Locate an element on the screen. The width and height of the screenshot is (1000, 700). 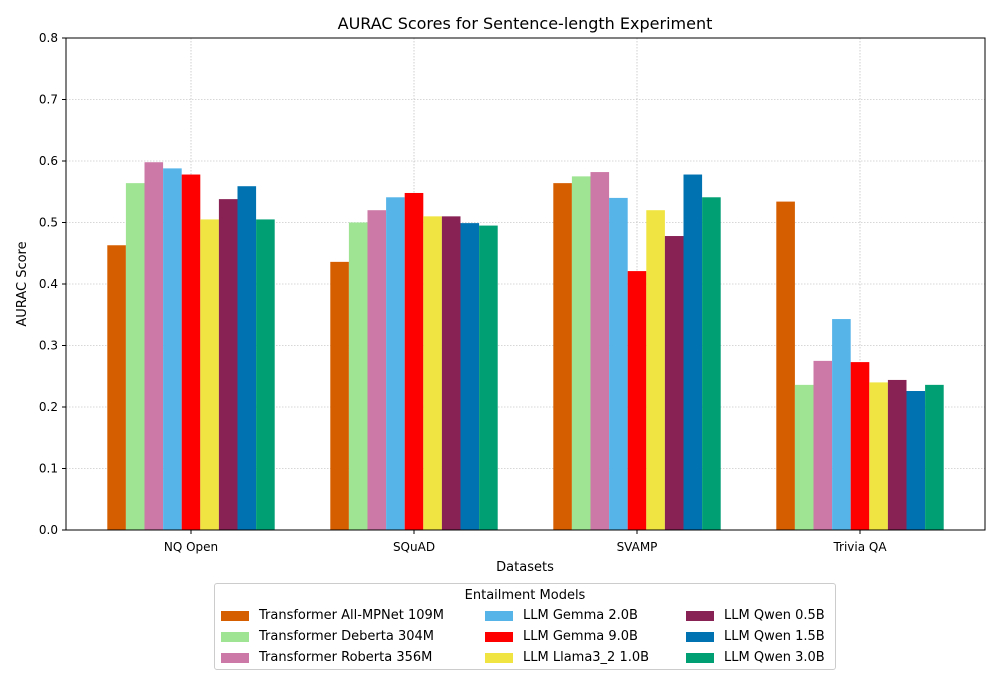
legend-label: LLM Gemma 9.0B is located at coordinates (580, 636).